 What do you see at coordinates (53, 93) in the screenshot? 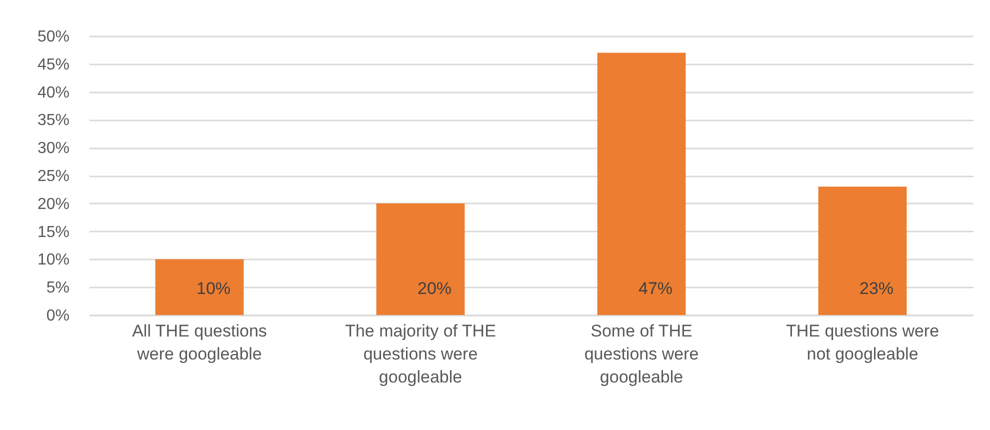
I see `y-tick-label: 40%` at bounding box center [53, 93].